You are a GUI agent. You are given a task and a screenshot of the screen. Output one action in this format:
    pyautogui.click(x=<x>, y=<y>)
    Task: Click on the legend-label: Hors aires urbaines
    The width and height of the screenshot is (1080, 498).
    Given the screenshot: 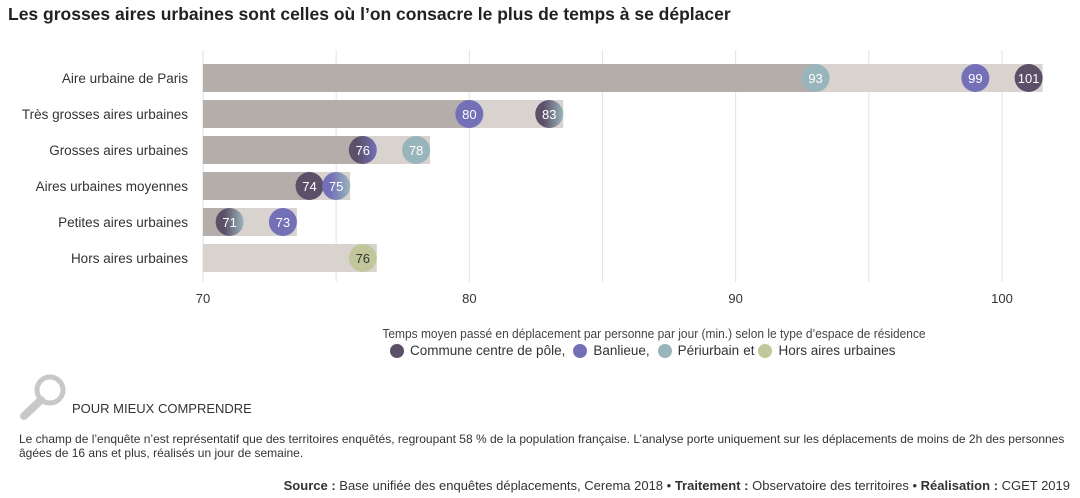 What is the action you would take?
    pyautogui.click(x=837, y=350)
    